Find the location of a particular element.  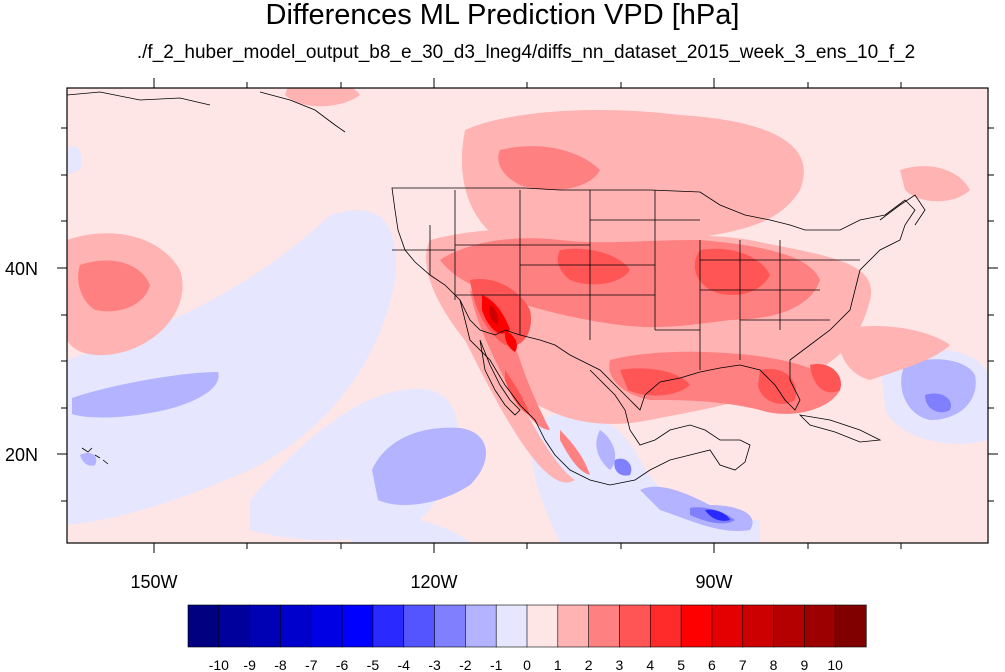

colorbar-label: -5 is located at coordinates (373, 664).